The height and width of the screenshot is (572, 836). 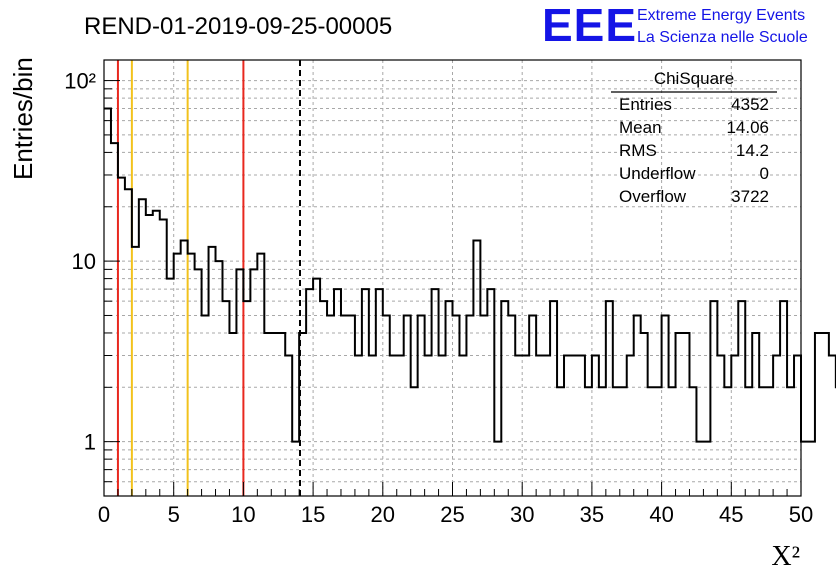 What do you see at coordinates (638, 150) in the screenshot?
I see `stats-label-rms: RMS` at bounding box center [638, 150].